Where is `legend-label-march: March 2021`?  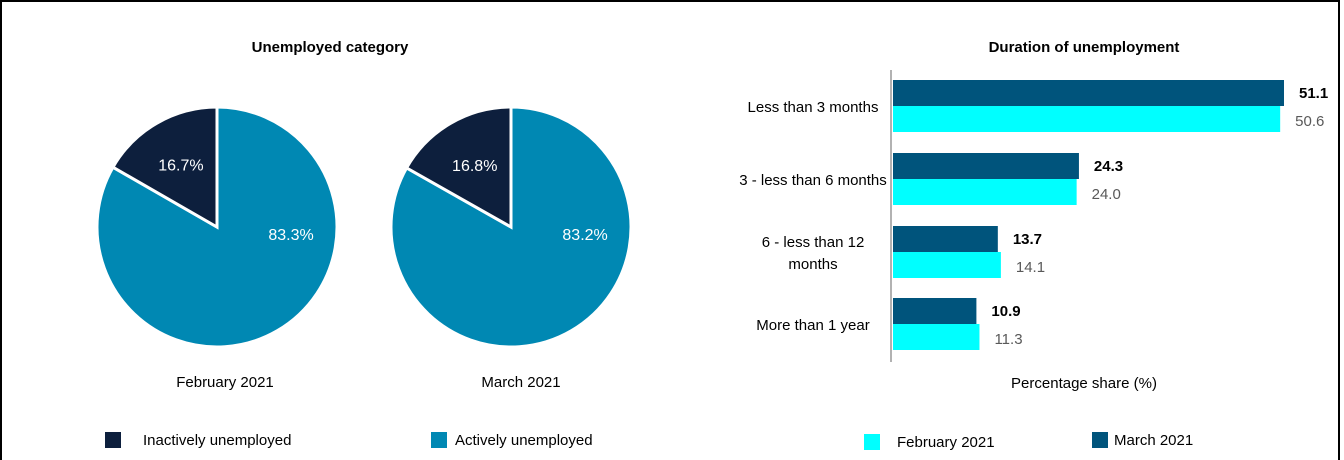
legend-label-march: March 2021 is located at coordinates (1153, 440).